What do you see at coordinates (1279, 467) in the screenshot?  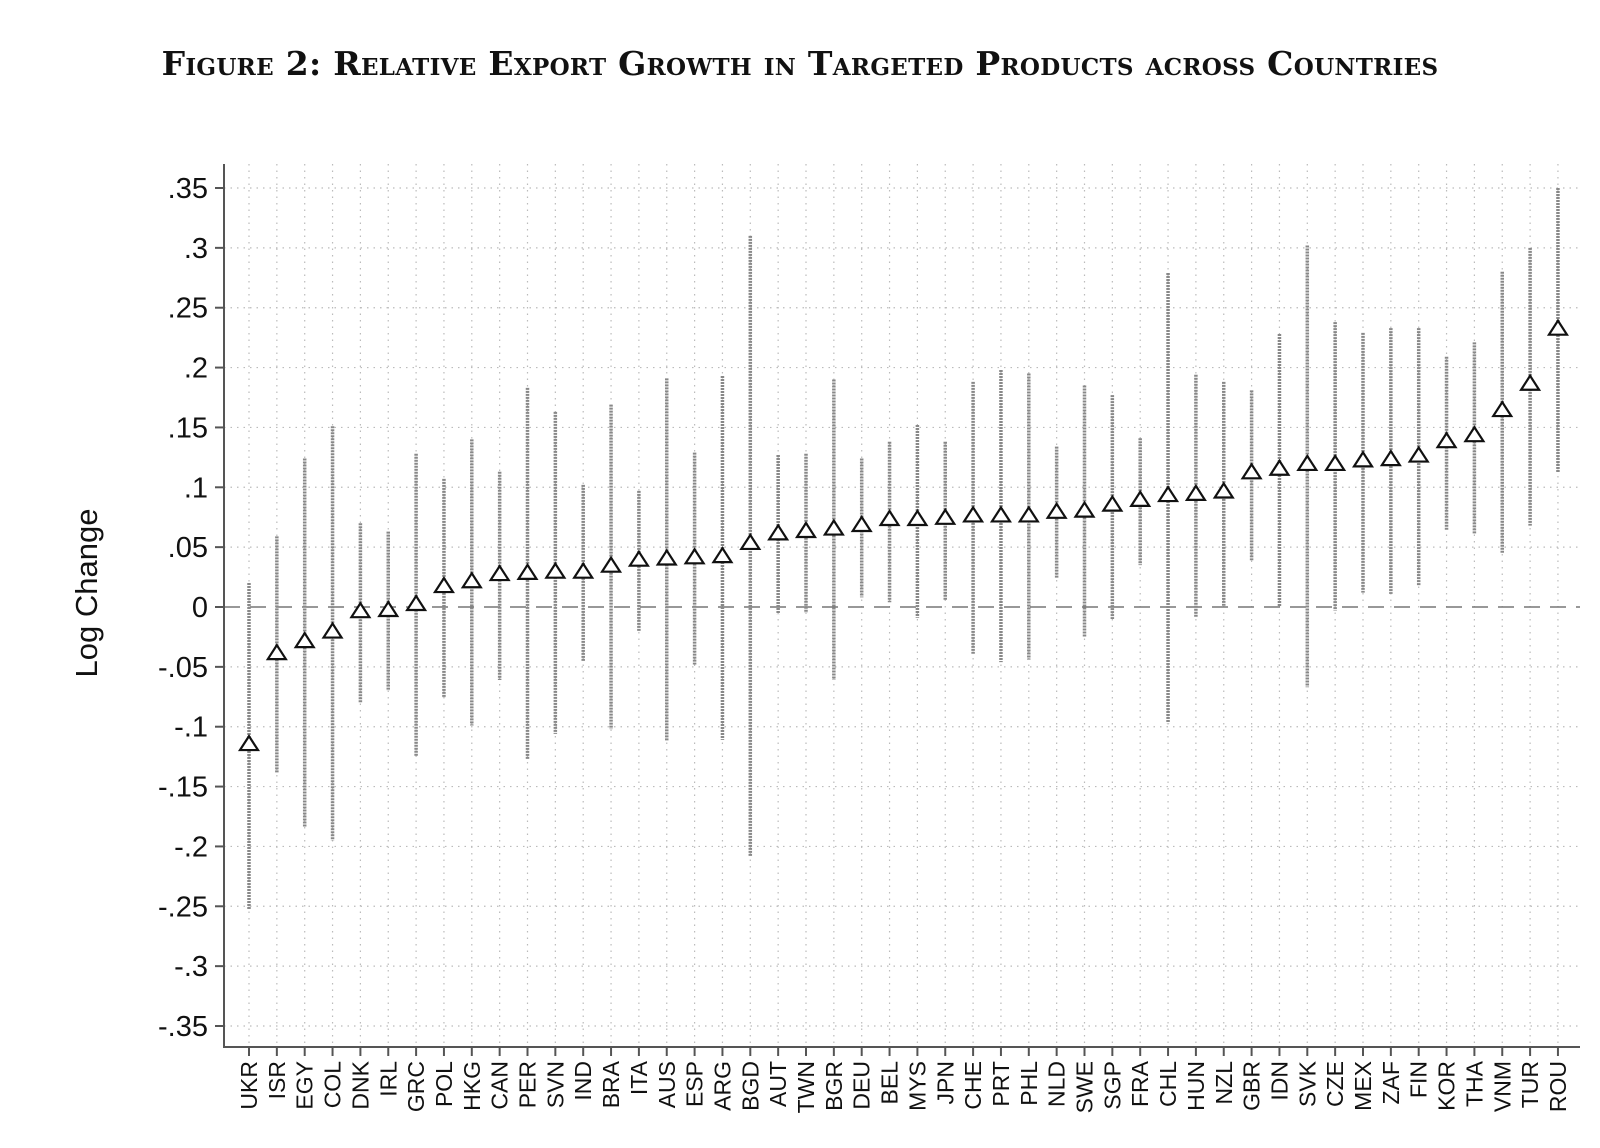 I see `marker-idn` at bounding box center [1279, 467].